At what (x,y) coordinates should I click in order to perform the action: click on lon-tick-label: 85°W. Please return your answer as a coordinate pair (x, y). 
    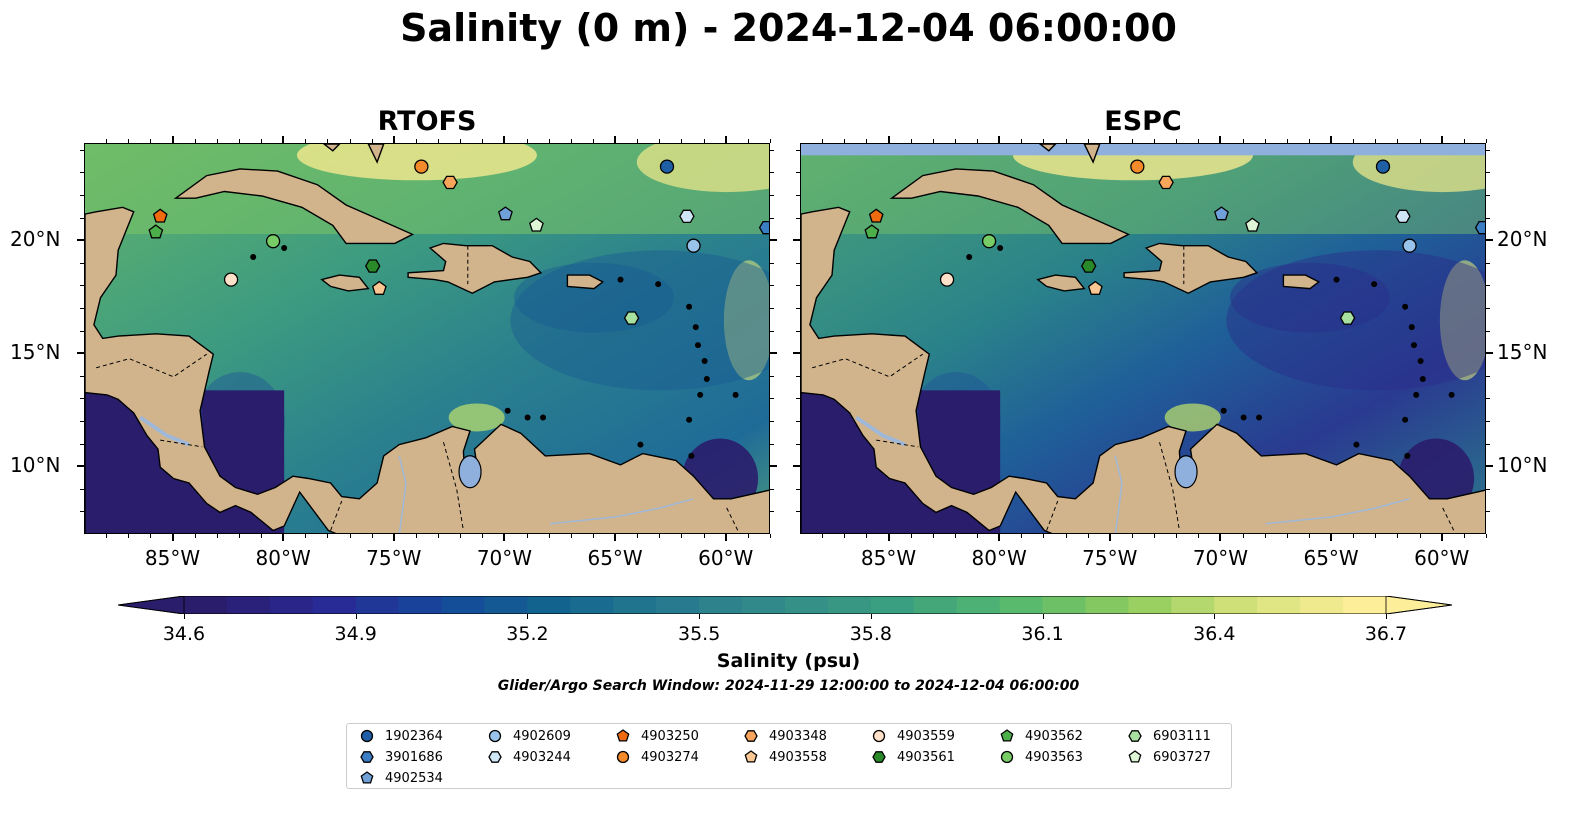
    Looking at the image, I should click on (172, 558).